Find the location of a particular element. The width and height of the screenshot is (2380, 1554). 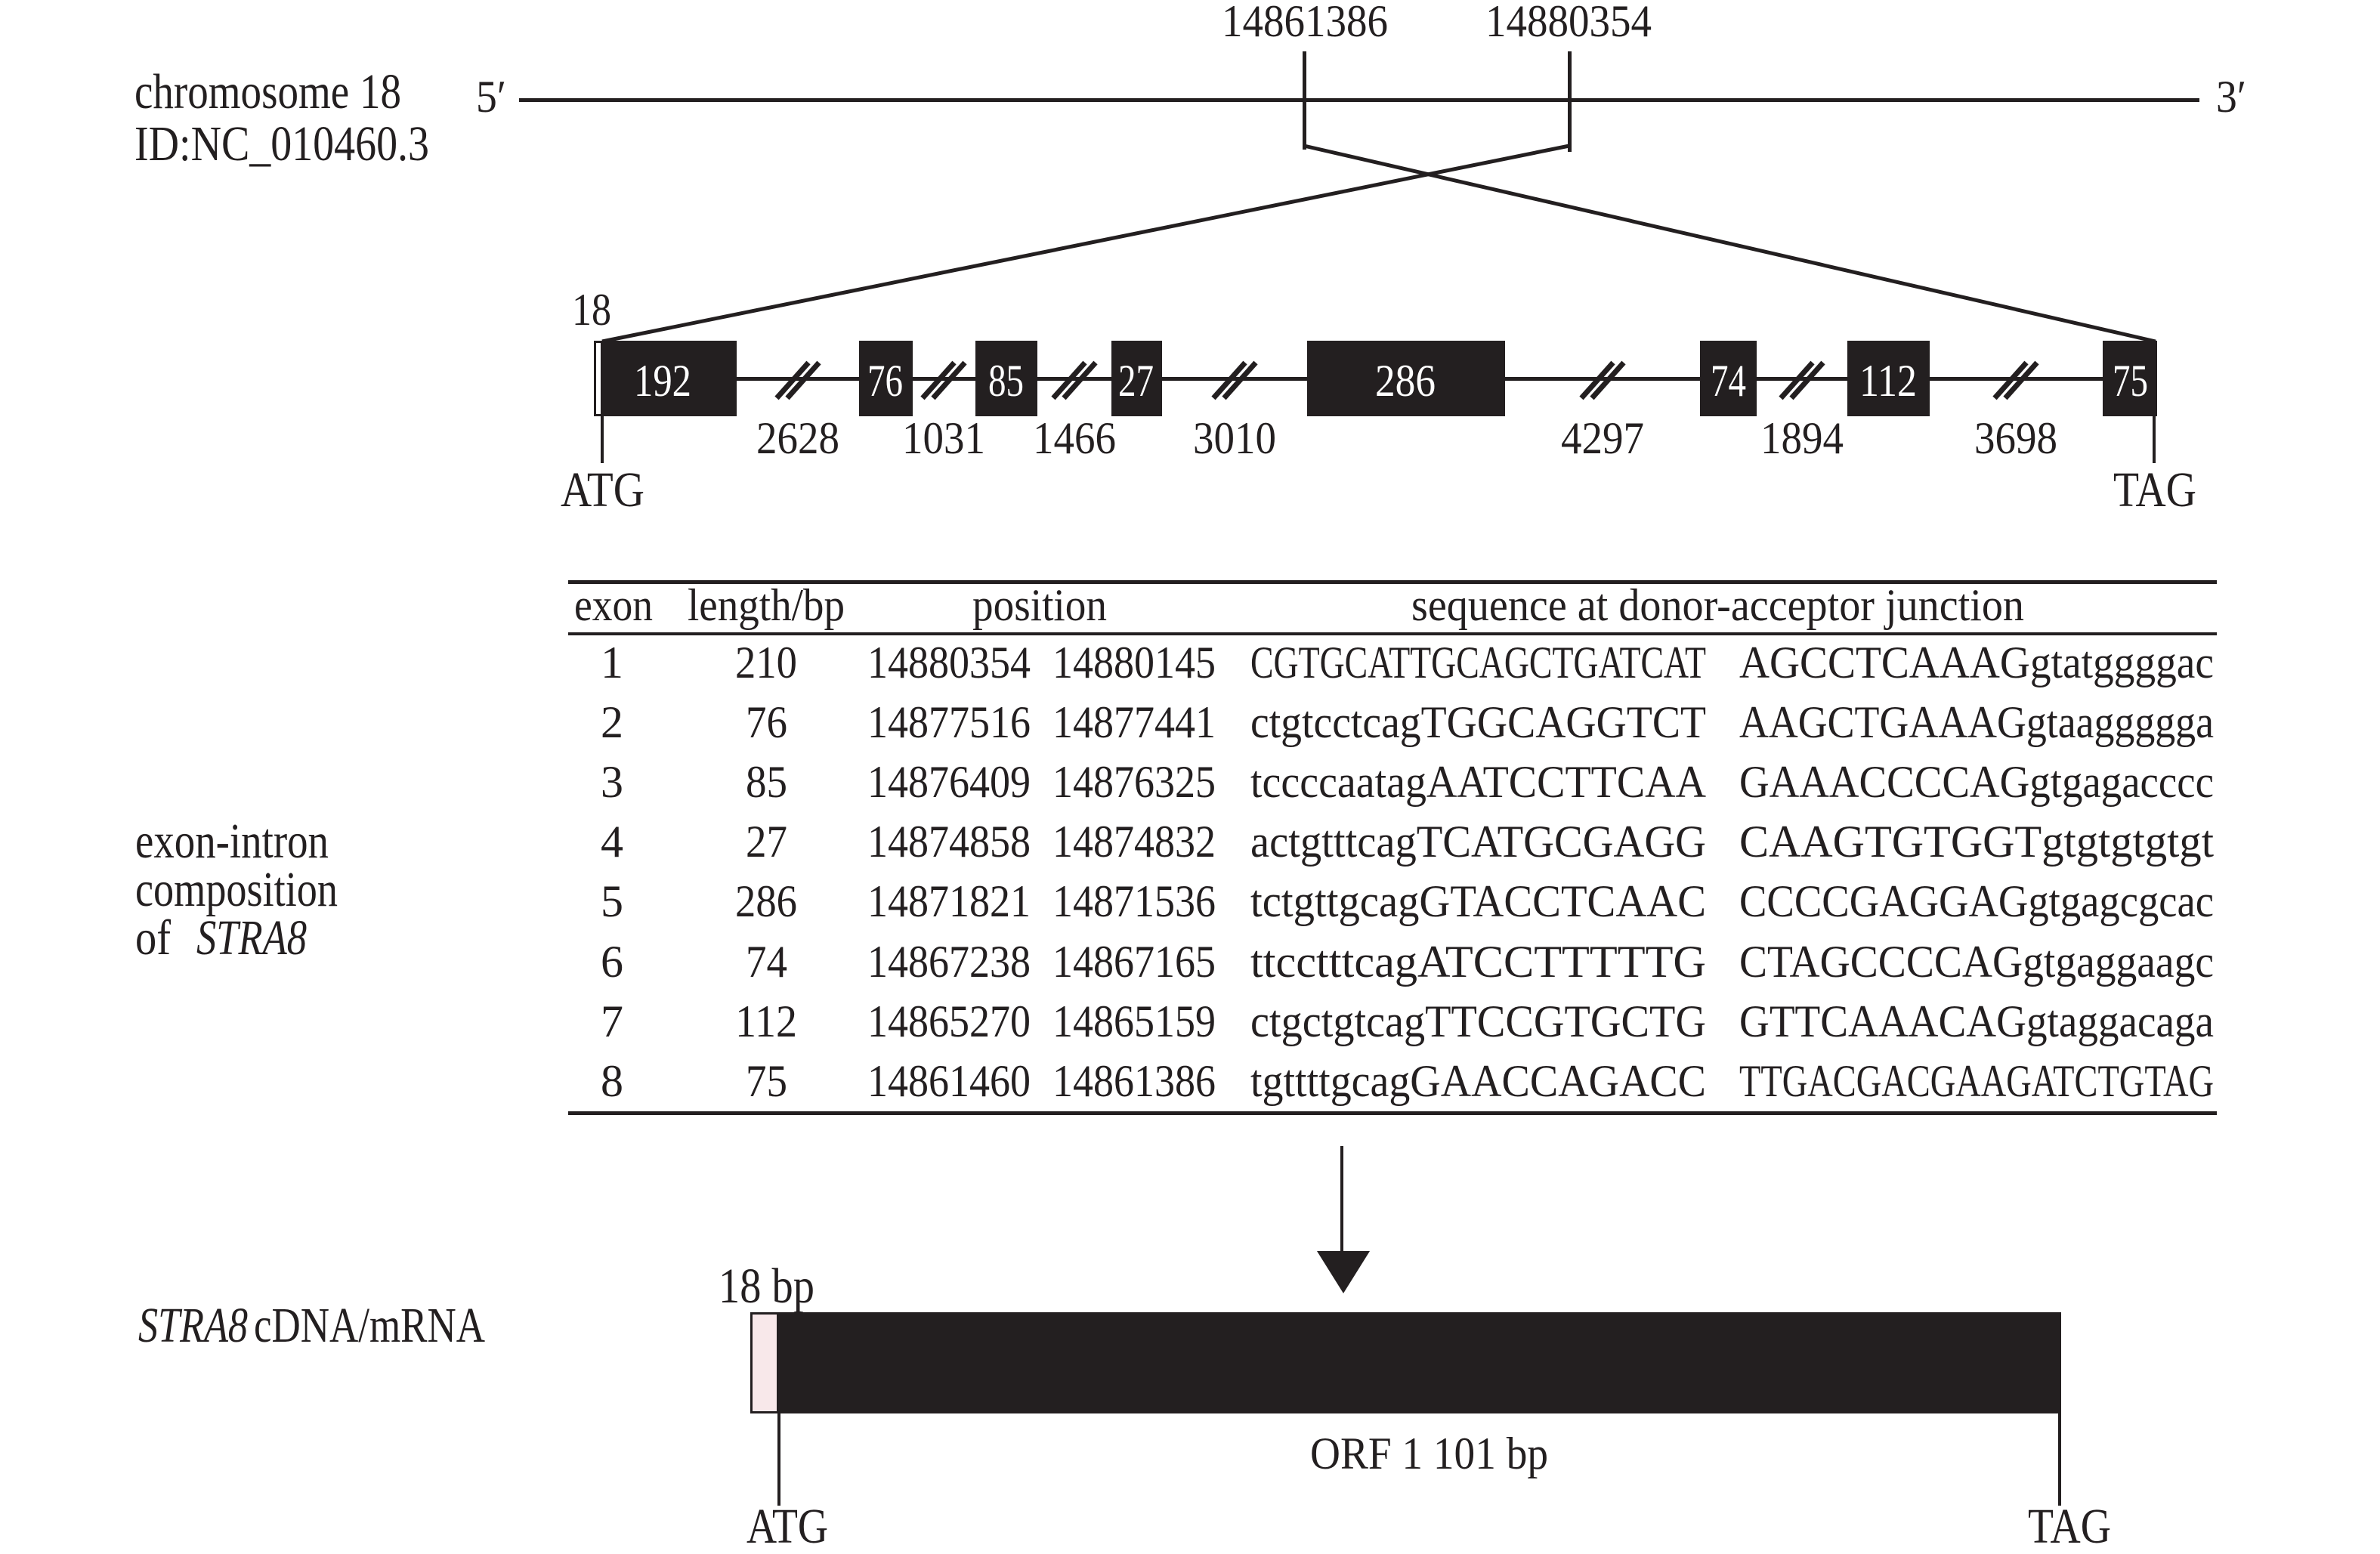

svg-text: tctgttgcagGTACCTCAAC is located at coordinates (1478, 901).